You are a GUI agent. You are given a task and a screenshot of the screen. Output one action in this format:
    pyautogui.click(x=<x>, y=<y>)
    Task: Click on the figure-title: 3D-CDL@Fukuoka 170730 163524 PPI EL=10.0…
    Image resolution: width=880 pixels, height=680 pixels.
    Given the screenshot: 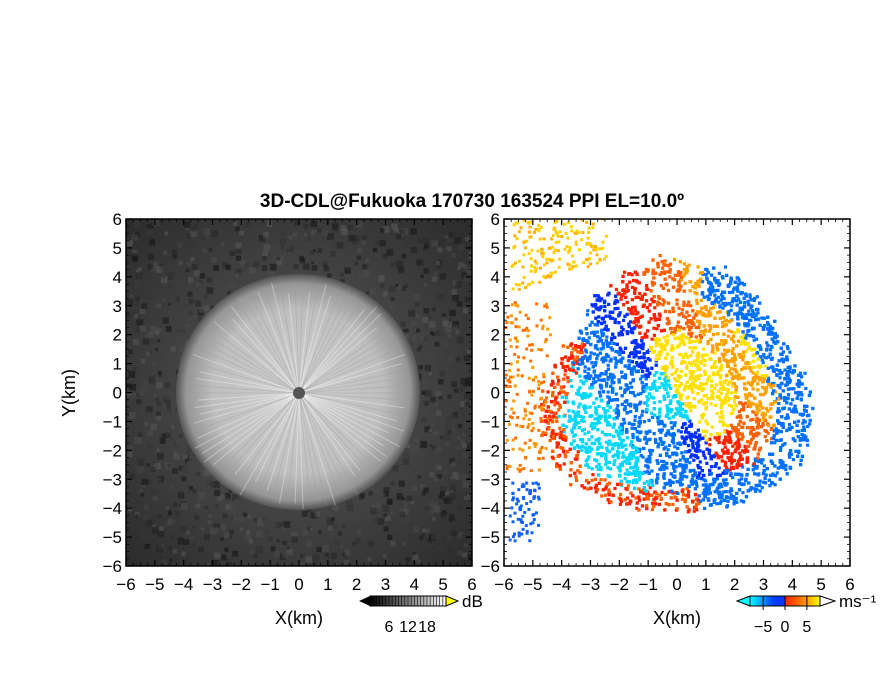 What is the action you would take?
    pyautogui.click(x=472, y=201)
    